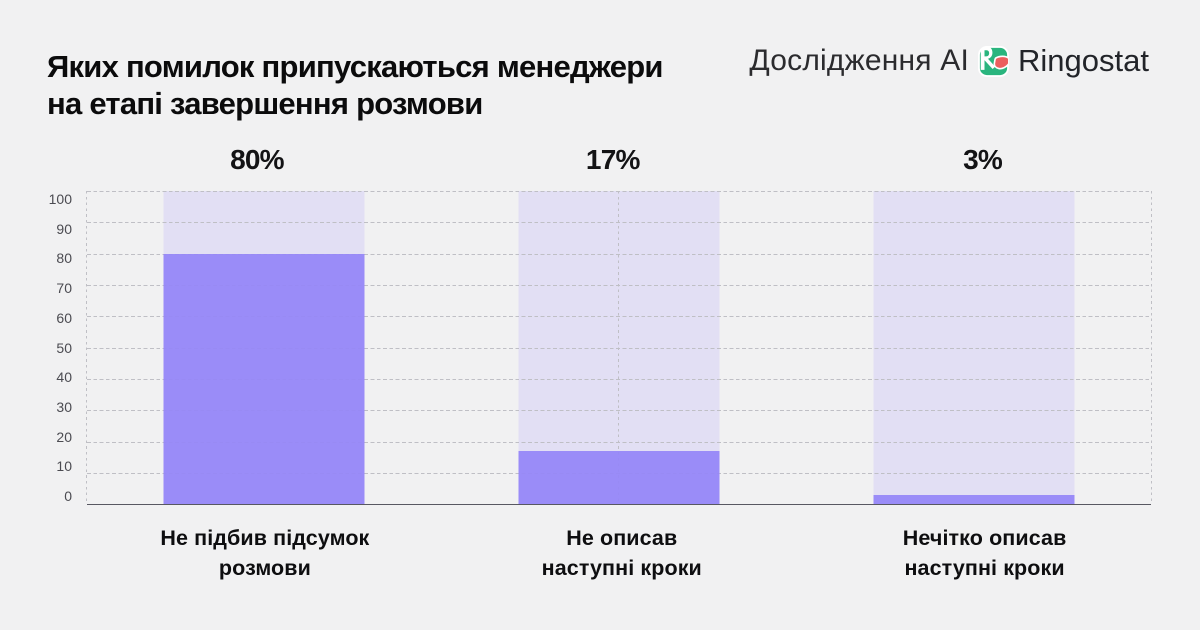  Describe the element at coordinates (36, 347) in the screenshot. I see `y-axis: 100 90 80 70 60 50 40 30 20 10 0` at that location.